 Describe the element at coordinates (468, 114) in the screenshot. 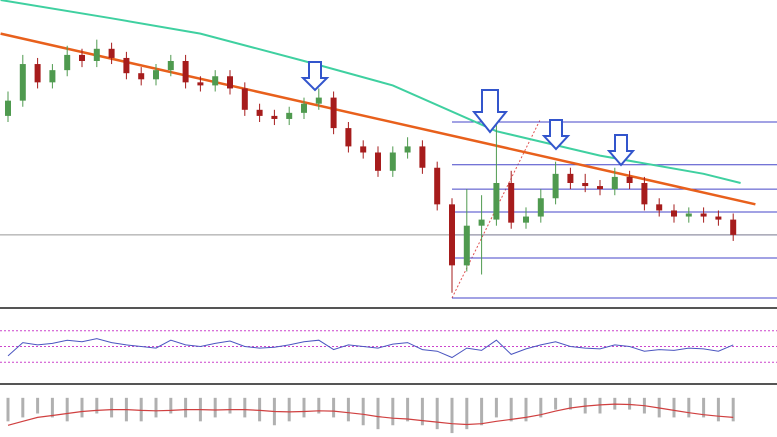

I see `arrows` at that location.